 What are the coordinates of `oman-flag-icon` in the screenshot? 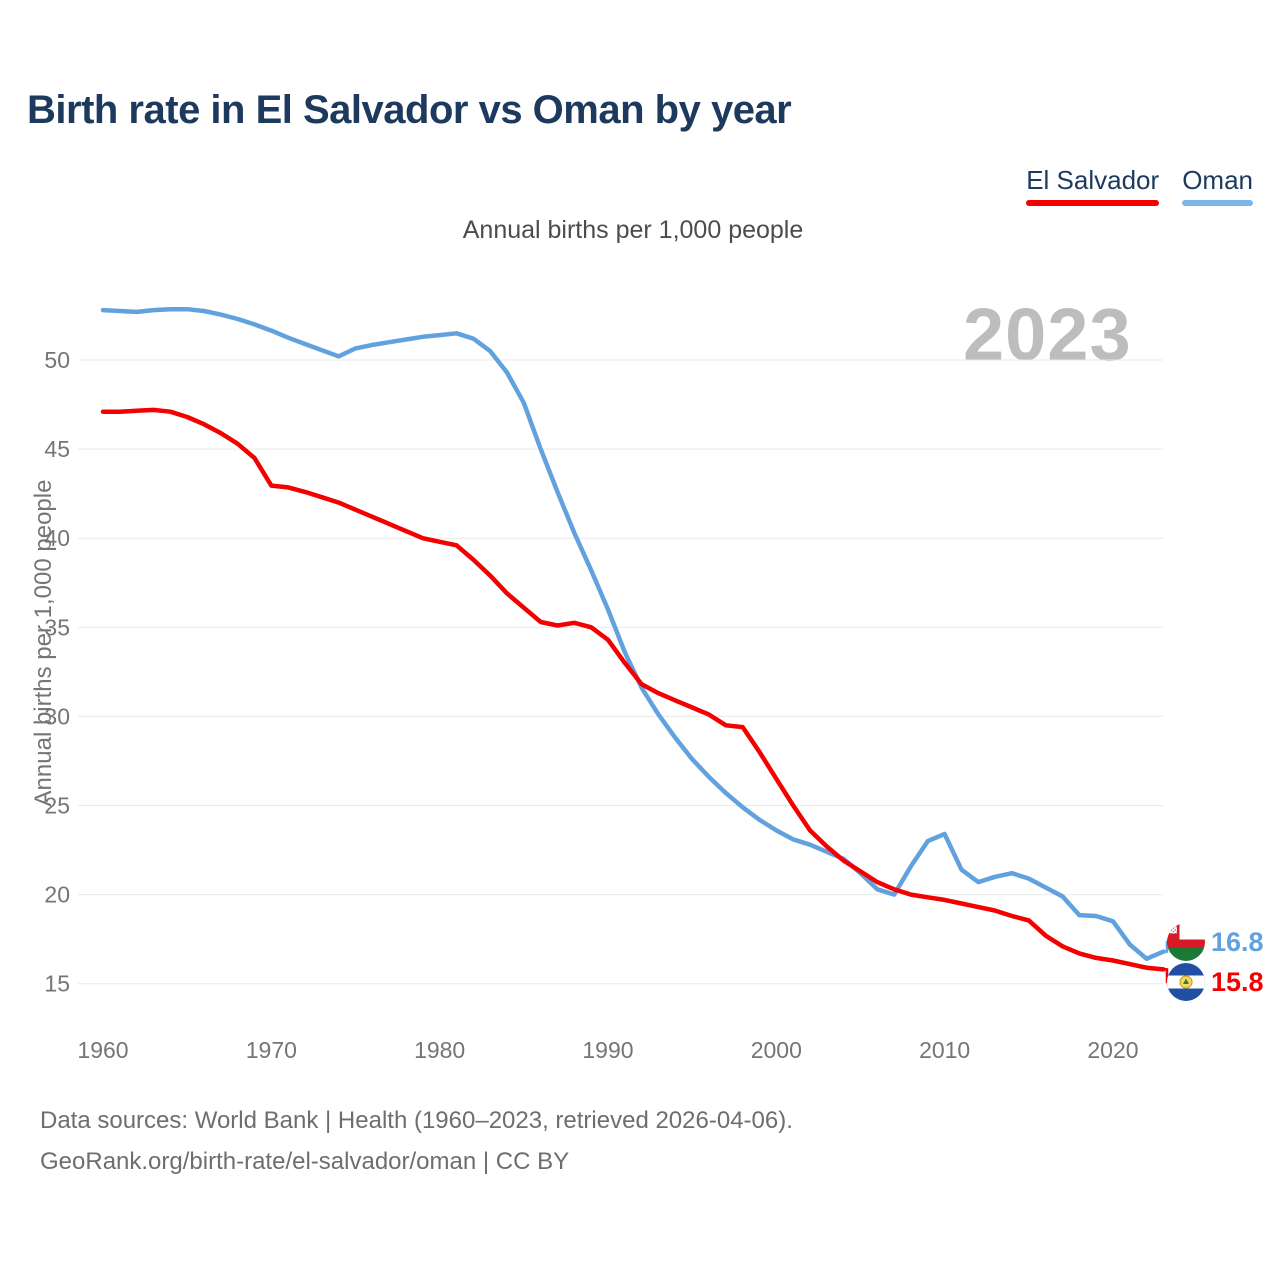 It's located at (1186, 942).